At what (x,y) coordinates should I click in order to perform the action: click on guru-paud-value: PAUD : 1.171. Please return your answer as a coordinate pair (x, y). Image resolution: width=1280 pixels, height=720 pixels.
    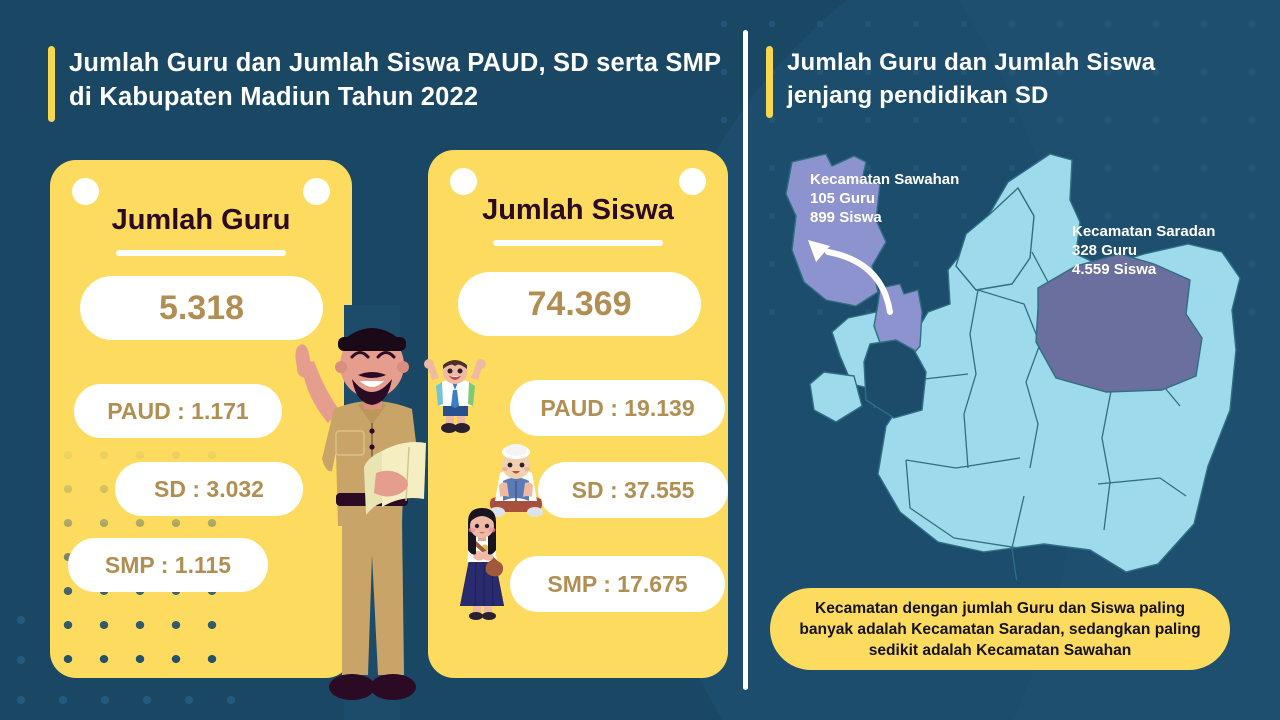
    Looking at the image, I should click on (178, 411).